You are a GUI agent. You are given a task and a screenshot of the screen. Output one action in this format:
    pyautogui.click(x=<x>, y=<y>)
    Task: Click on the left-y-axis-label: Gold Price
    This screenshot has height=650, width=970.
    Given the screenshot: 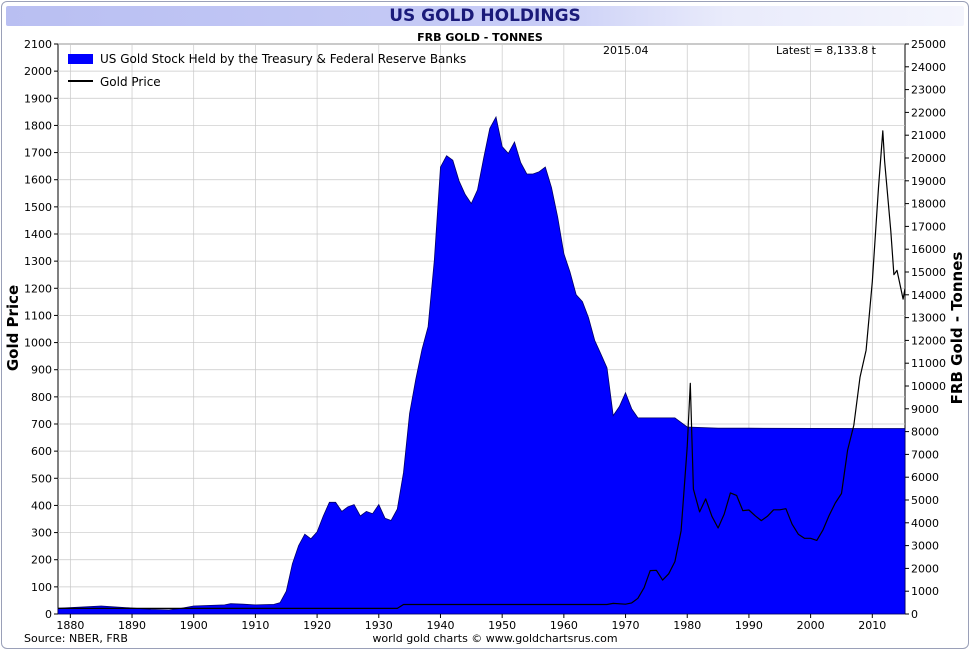 What is the action you would take?
    pyautogui.click(x=13, y=328)
    